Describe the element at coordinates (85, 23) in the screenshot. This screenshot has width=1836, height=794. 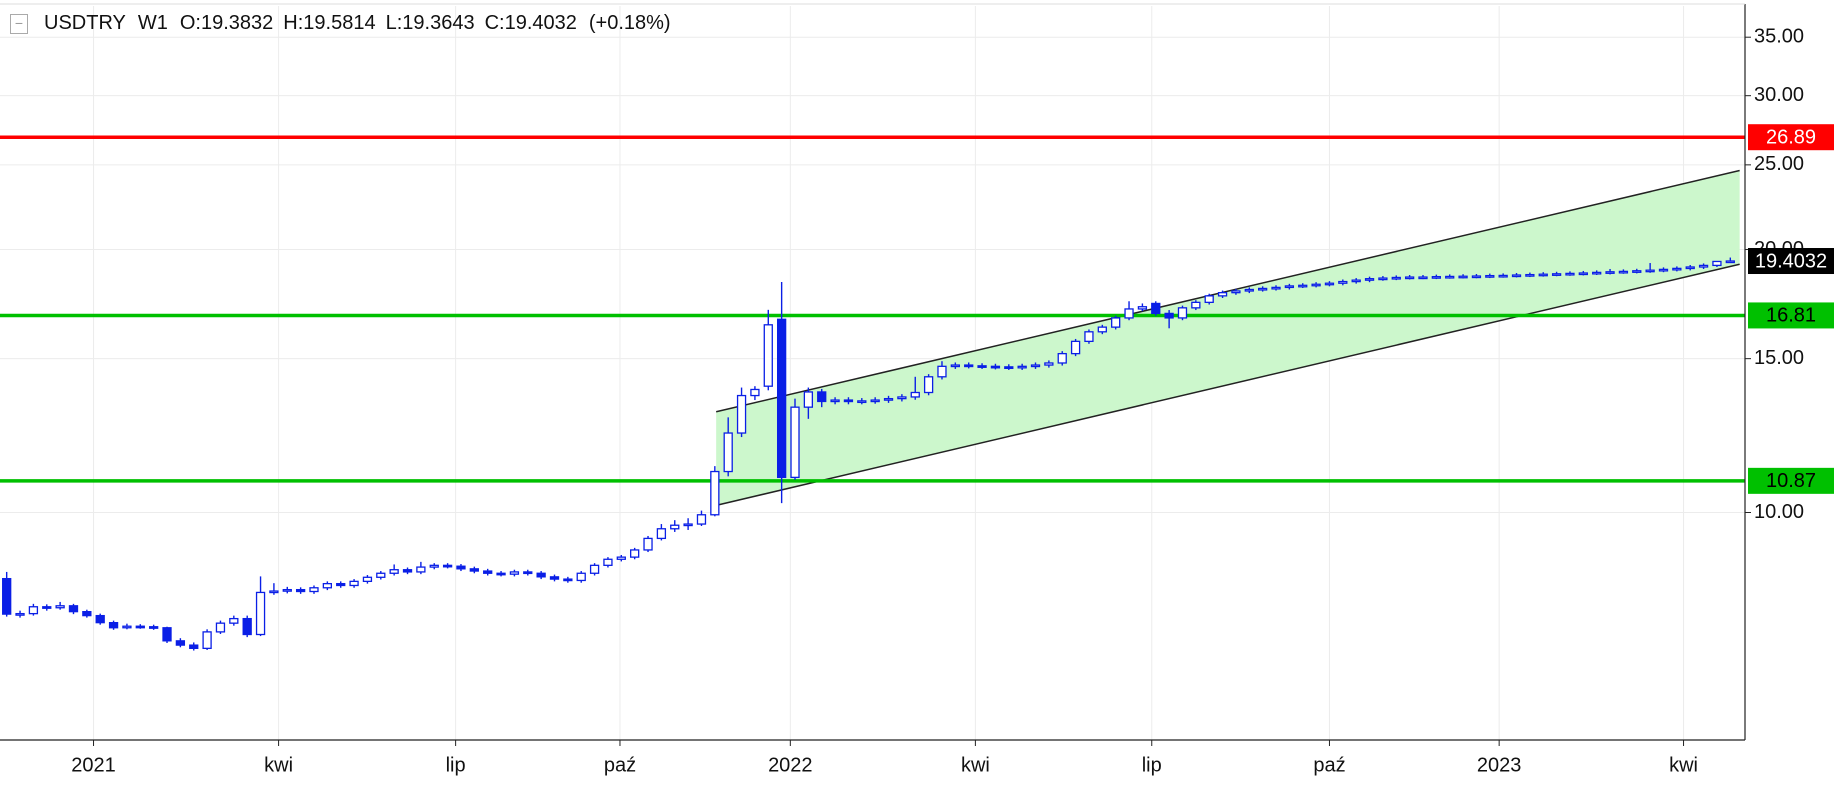
I see `symbol: USDTRY` at that location.